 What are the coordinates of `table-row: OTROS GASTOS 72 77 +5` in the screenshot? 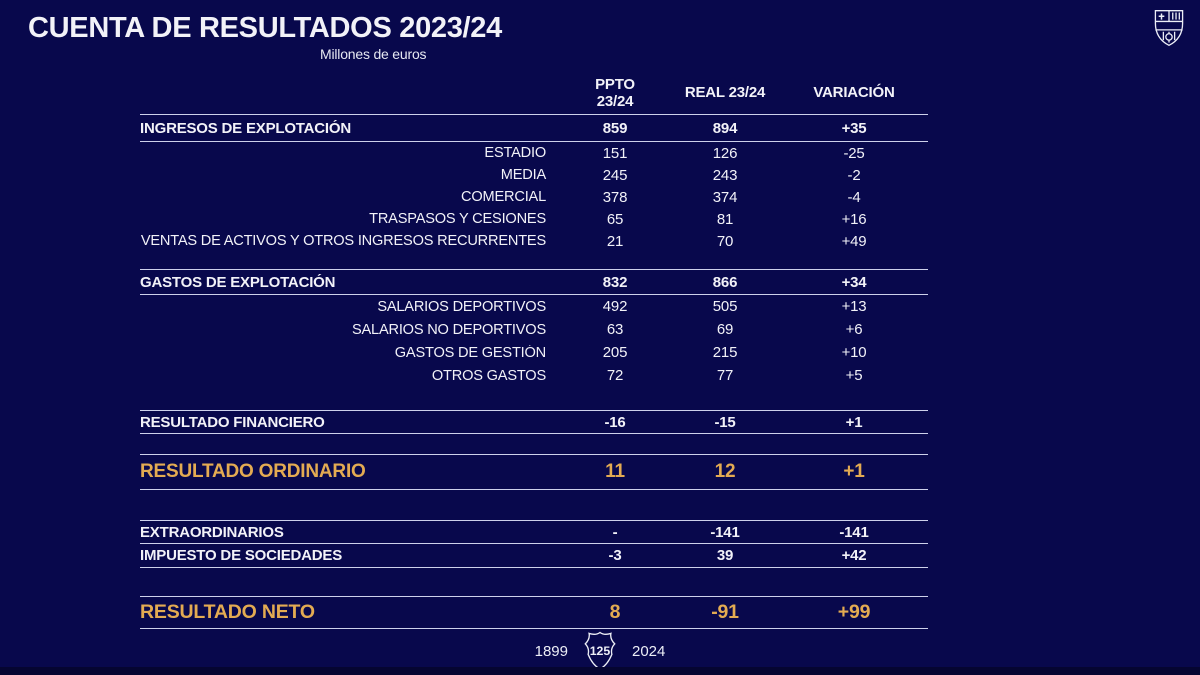 It's located at (534, 375).